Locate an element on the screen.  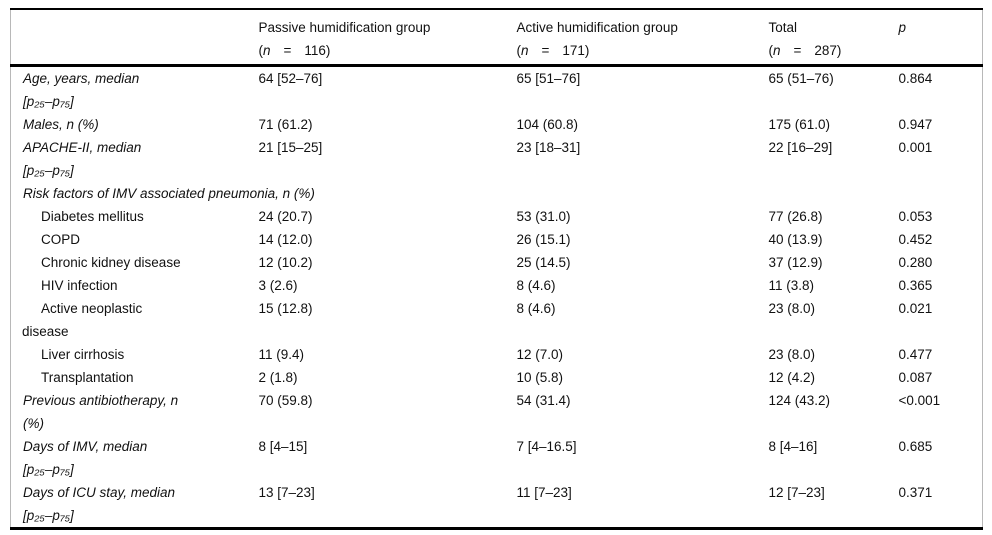
col-header-active-title: Active humidification group is located at coordinates (597, 27).